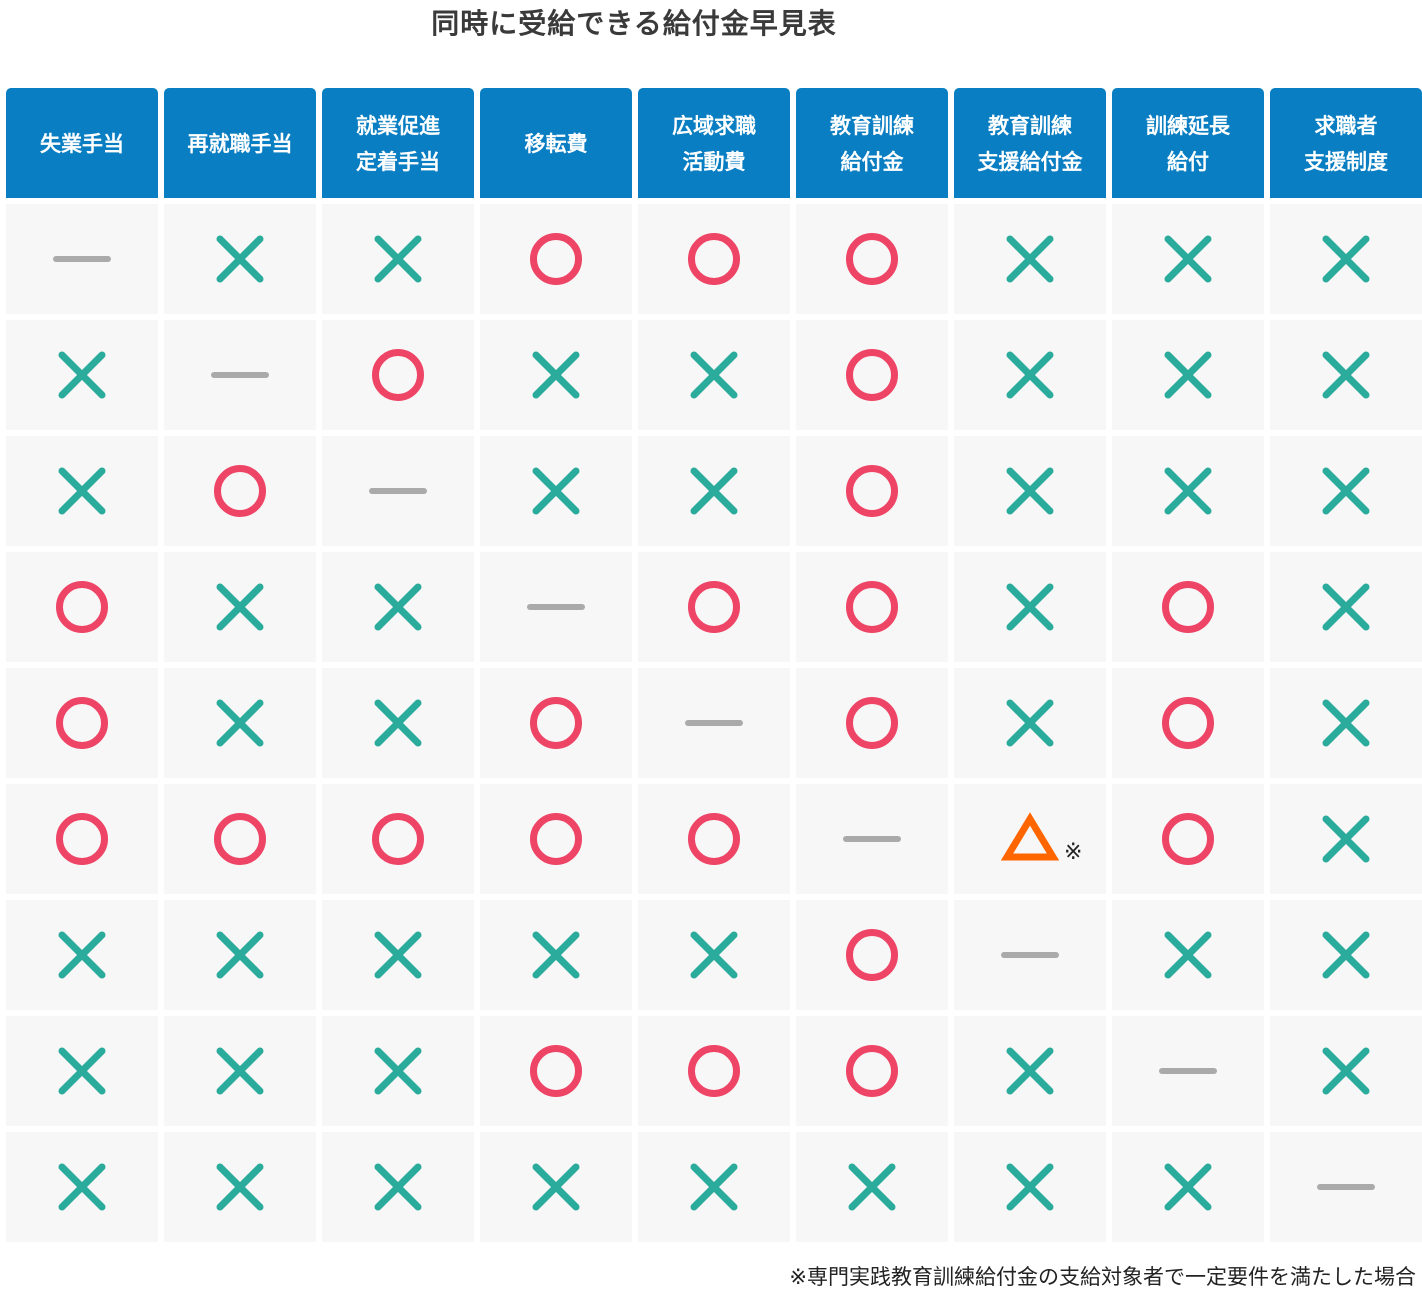 Image resolution: width=1422 pixels, height=1294 pixels. I want to click on column-header: 広域求職 活動費, so click(714, 143).